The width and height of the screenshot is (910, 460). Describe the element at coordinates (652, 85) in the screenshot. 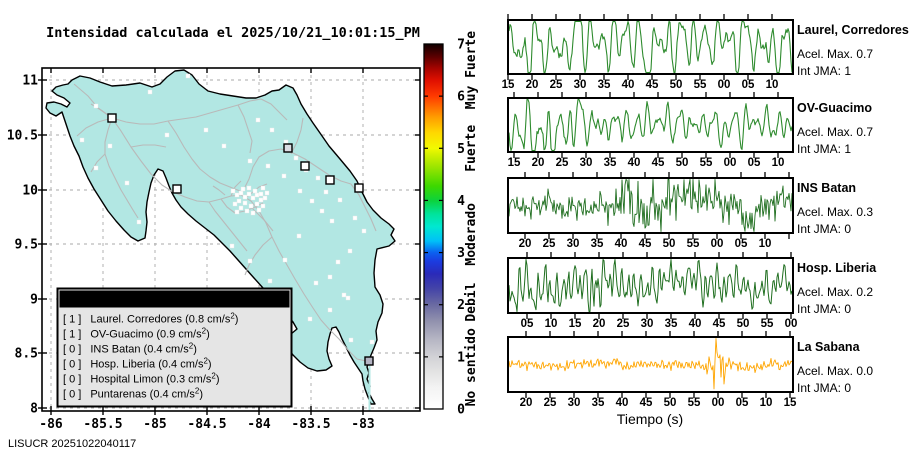

I see `time-tick-label: 45` at that location.